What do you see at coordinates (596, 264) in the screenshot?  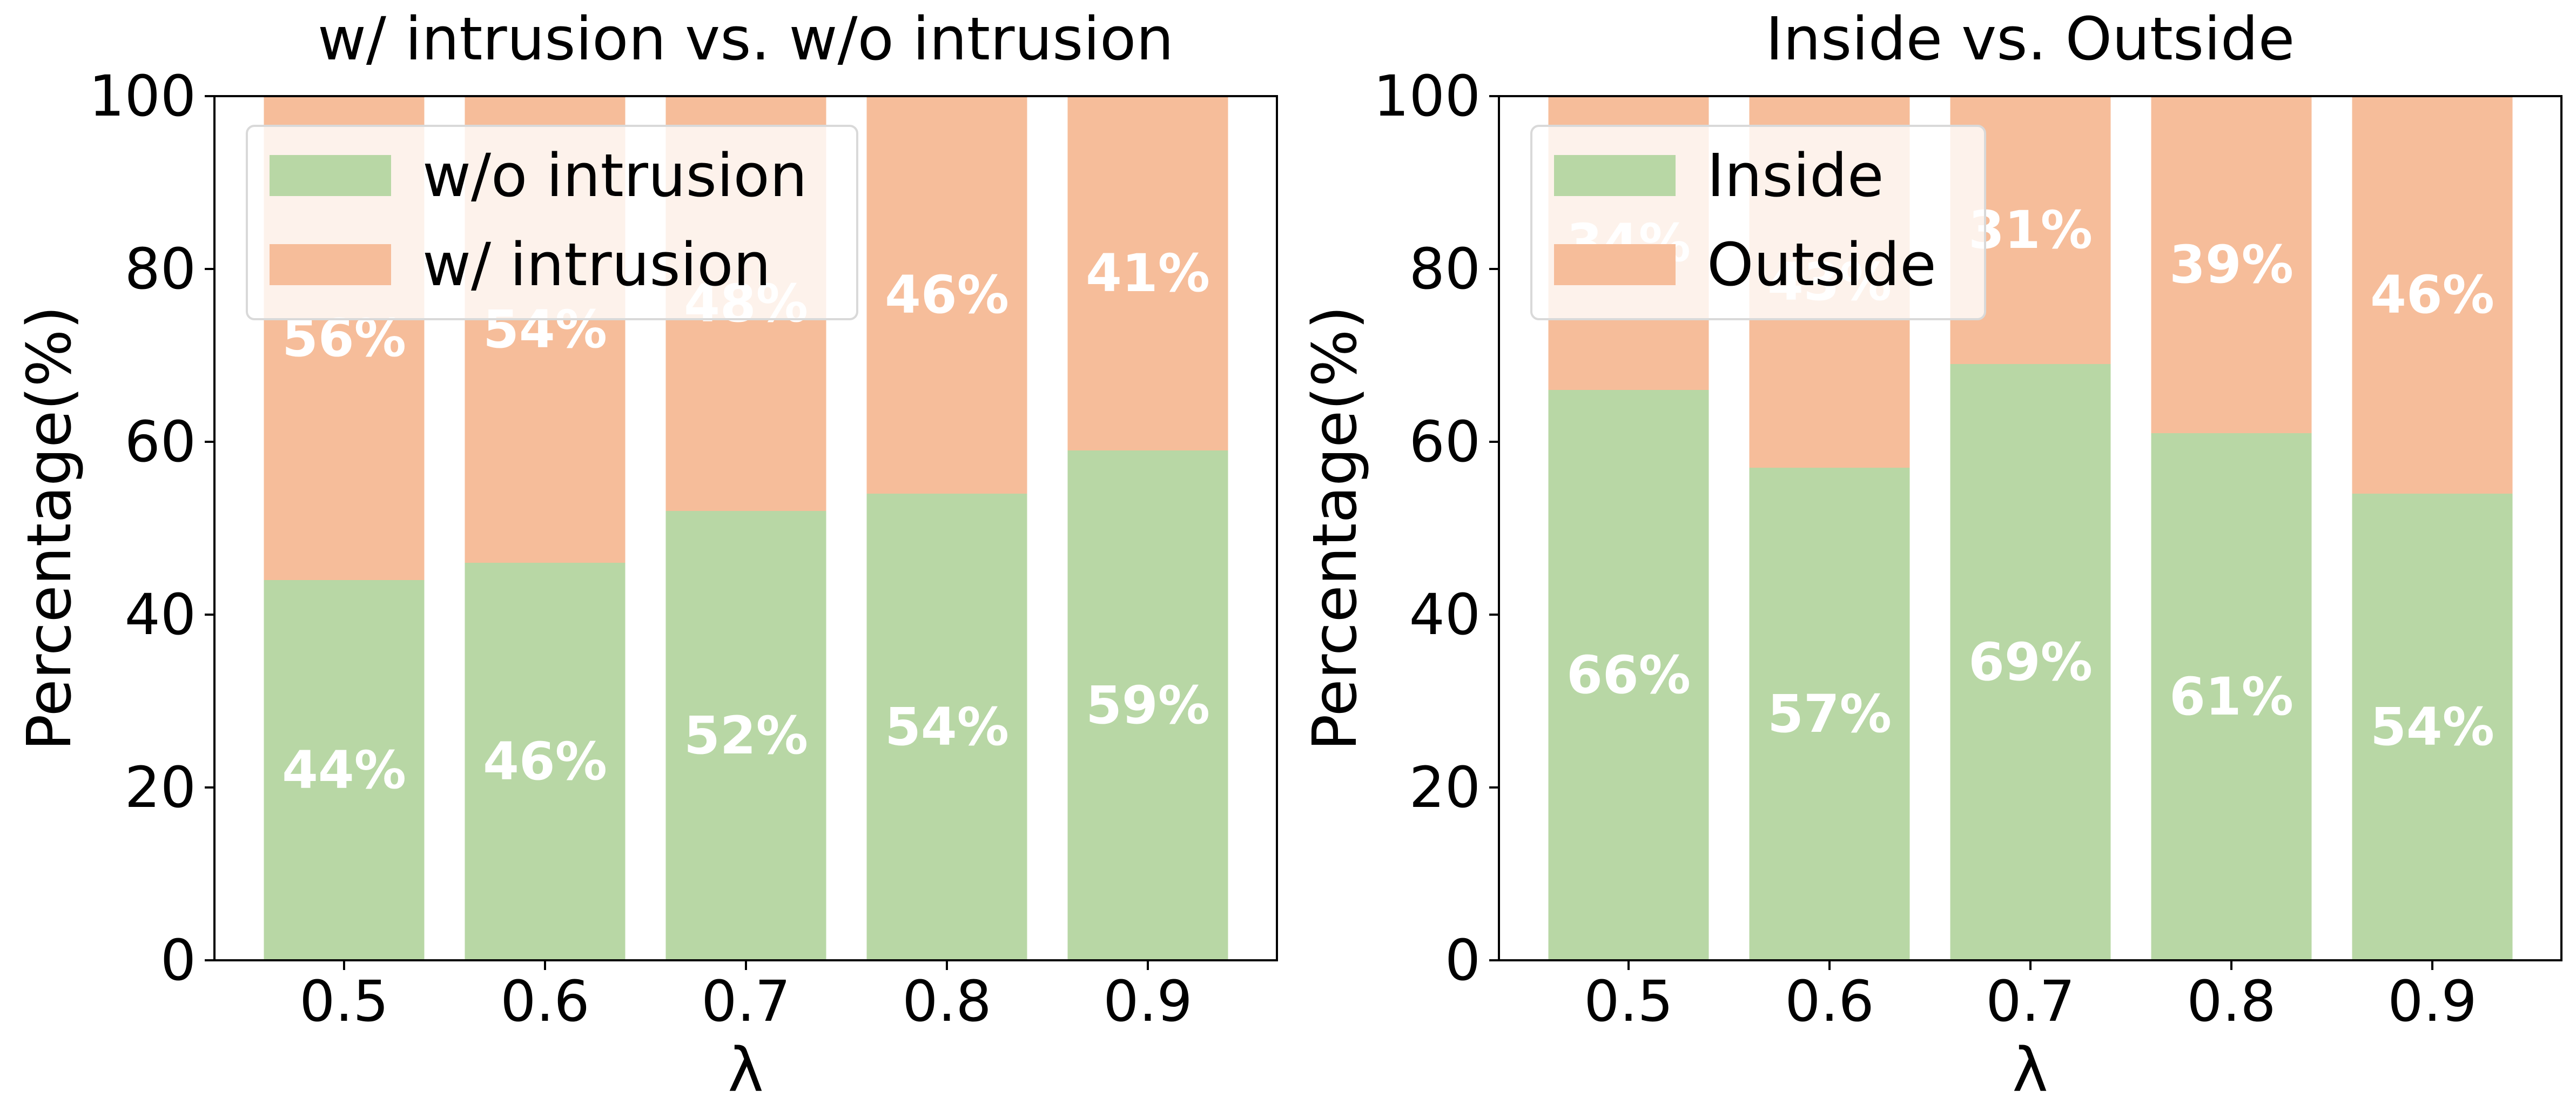 I see `legend-label: w/ intrusion` at bounding box center [596, 264].